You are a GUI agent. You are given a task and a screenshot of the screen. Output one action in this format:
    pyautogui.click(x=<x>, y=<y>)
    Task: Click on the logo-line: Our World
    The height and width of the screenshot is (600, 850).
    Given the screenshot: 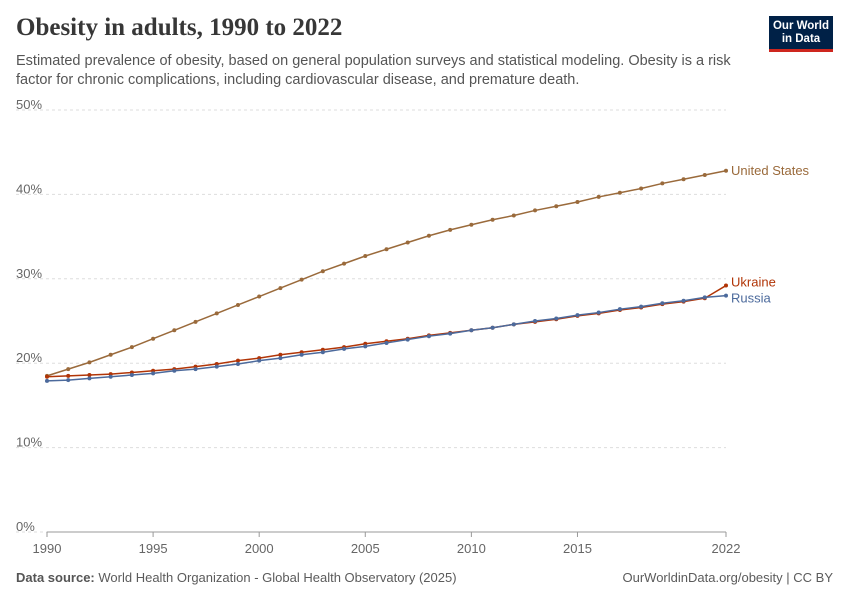 What is the action you would take?
    pyautogui.click(x=800, y=26)
    